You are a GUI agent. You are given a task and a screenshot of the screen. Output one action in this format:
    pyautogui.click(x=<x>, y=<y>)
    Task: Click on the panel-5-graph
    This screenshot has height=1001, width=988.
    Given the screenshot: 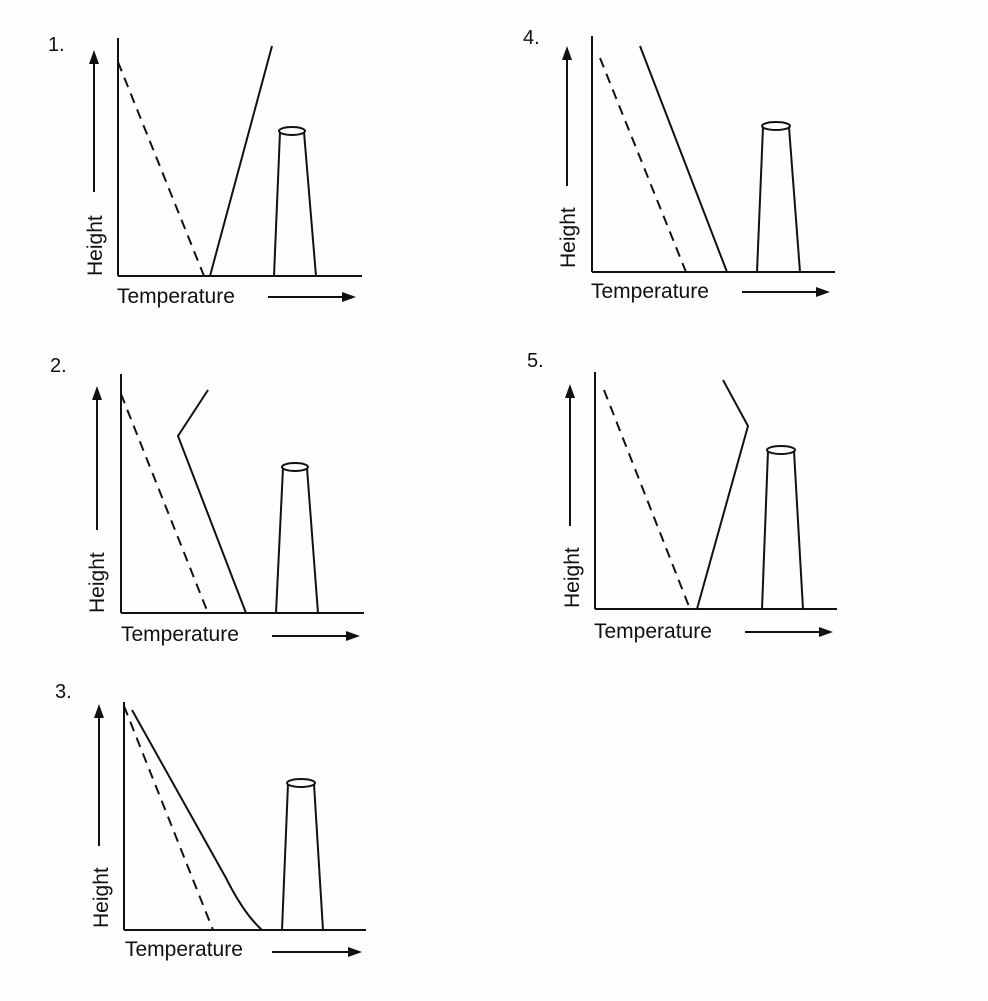 What is the action you would take?
    pyautogui.click(x=701, y=504)
    